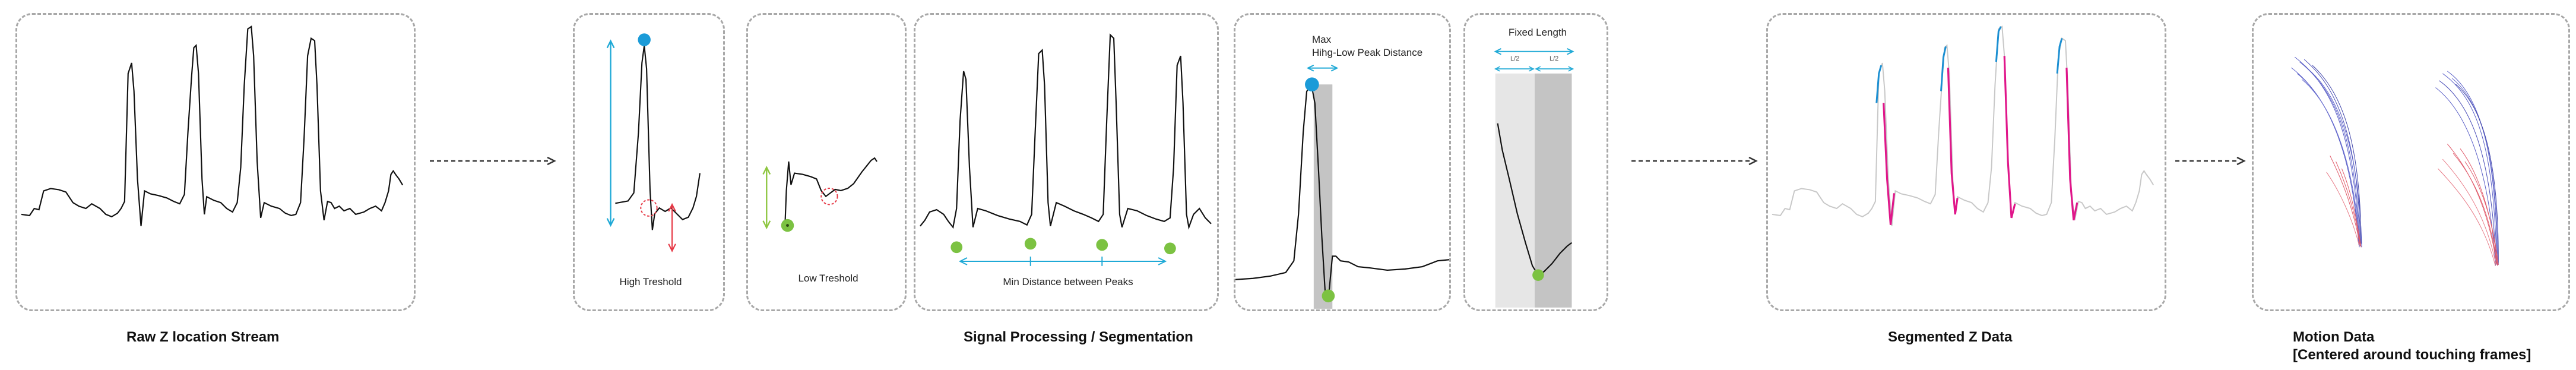 This screenshot has height=370, width=2576. I want to click on min-distance-plot, so click(1066, 149).